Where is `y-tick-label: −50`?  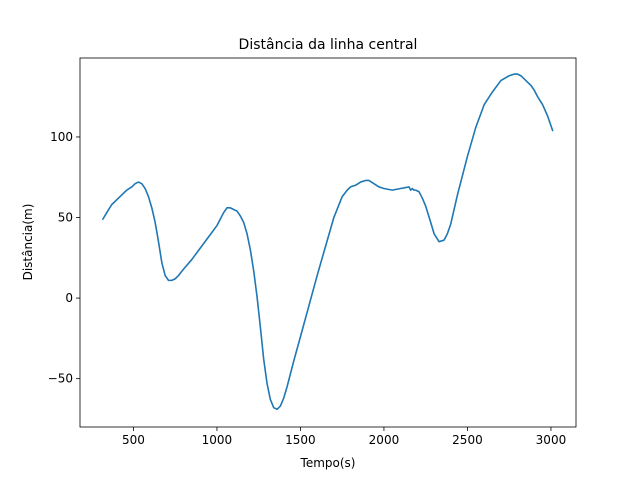 y-tick-label: −50 is located at coordinates (60, 379).